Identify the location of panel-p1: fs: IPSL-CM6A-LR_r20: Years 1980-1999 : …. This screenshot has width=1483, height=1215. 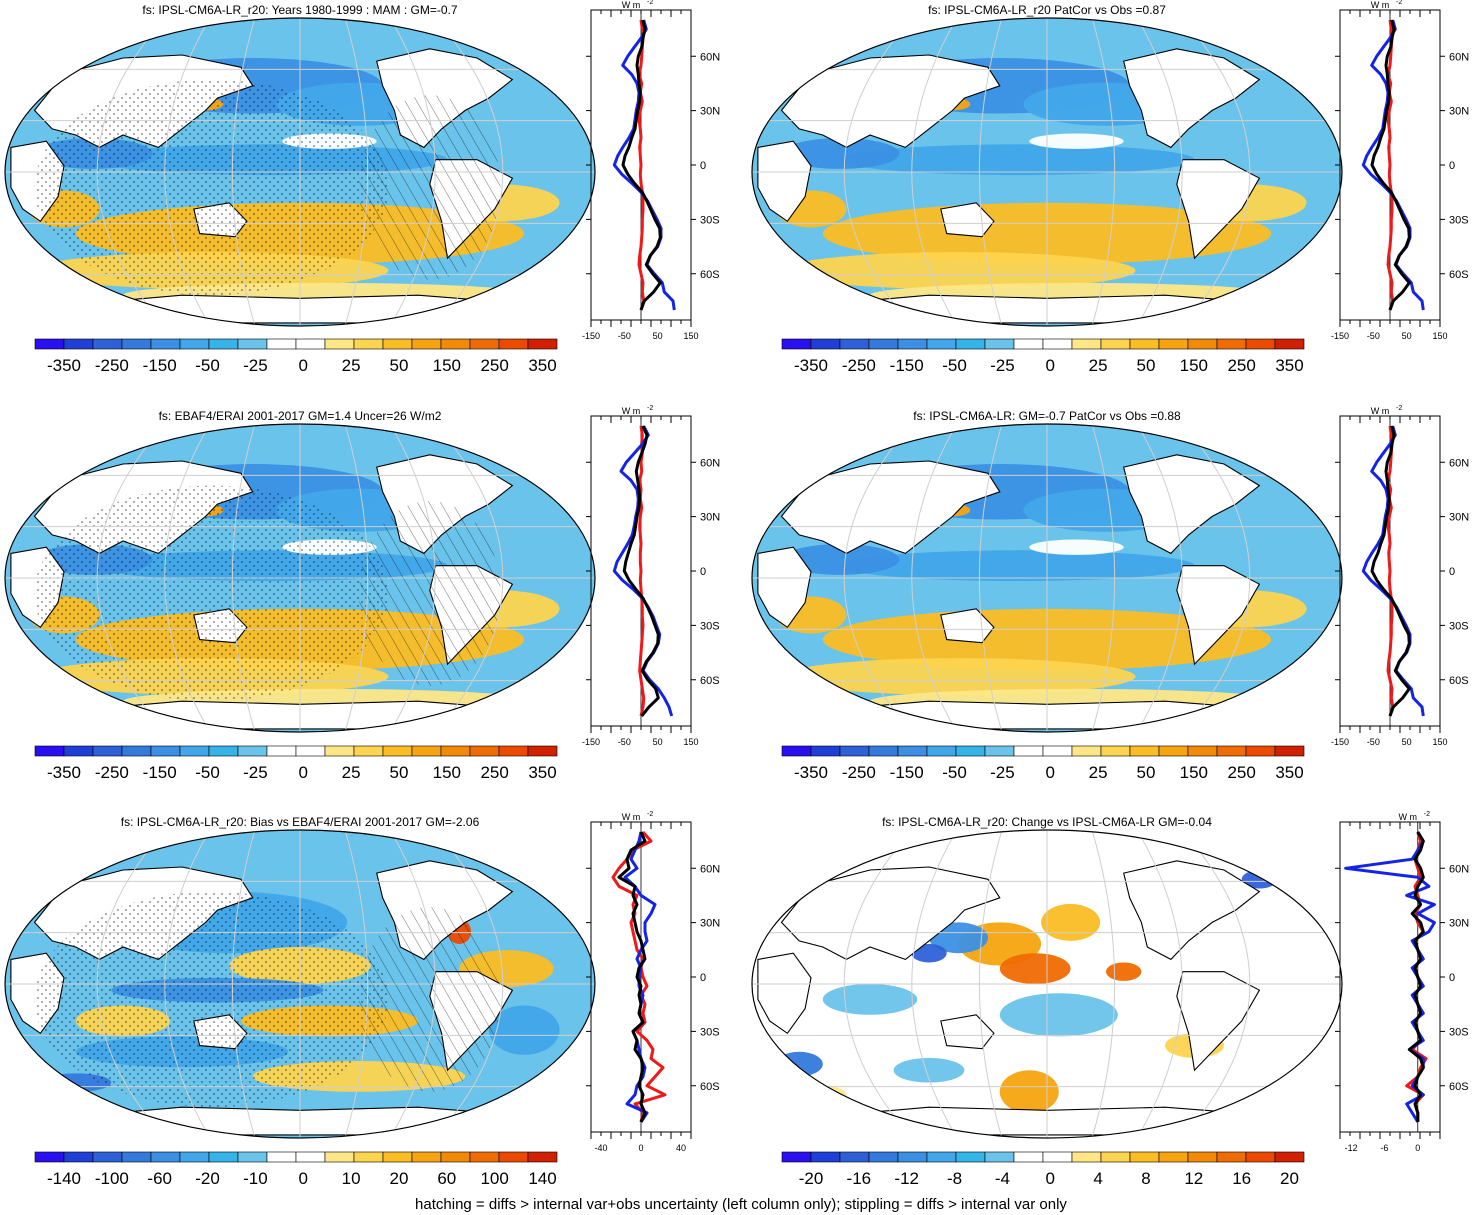
(362, 187).